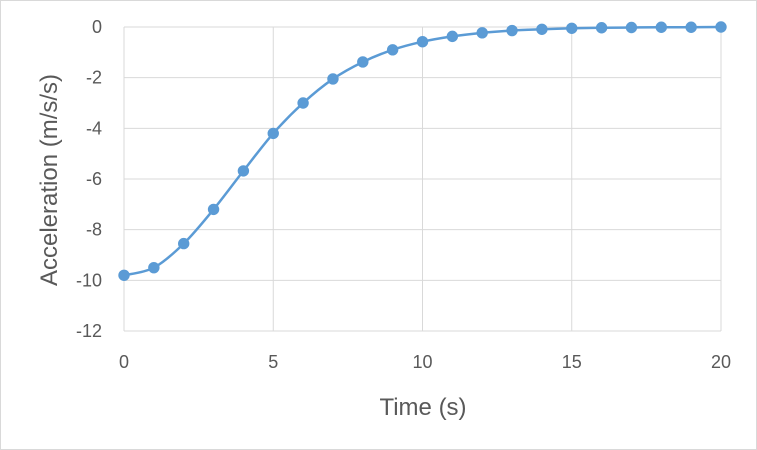 This screenshot has width=757, height=450. Describe the element at coordinates (94, 179) in the screenshot. I see `y-tick-label: -6` at that location.